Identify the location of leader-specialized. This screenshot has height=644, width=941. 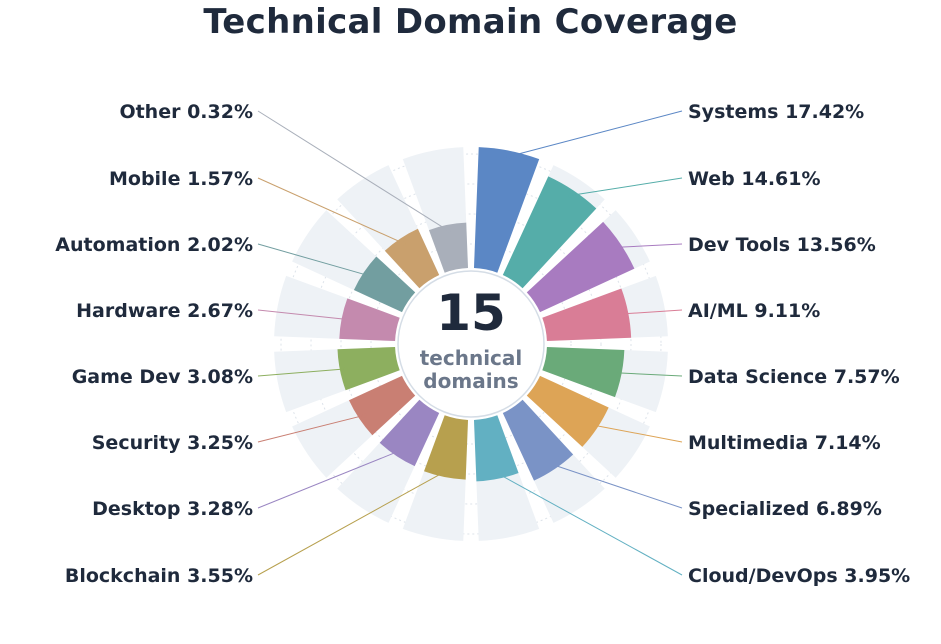
(617, 486).